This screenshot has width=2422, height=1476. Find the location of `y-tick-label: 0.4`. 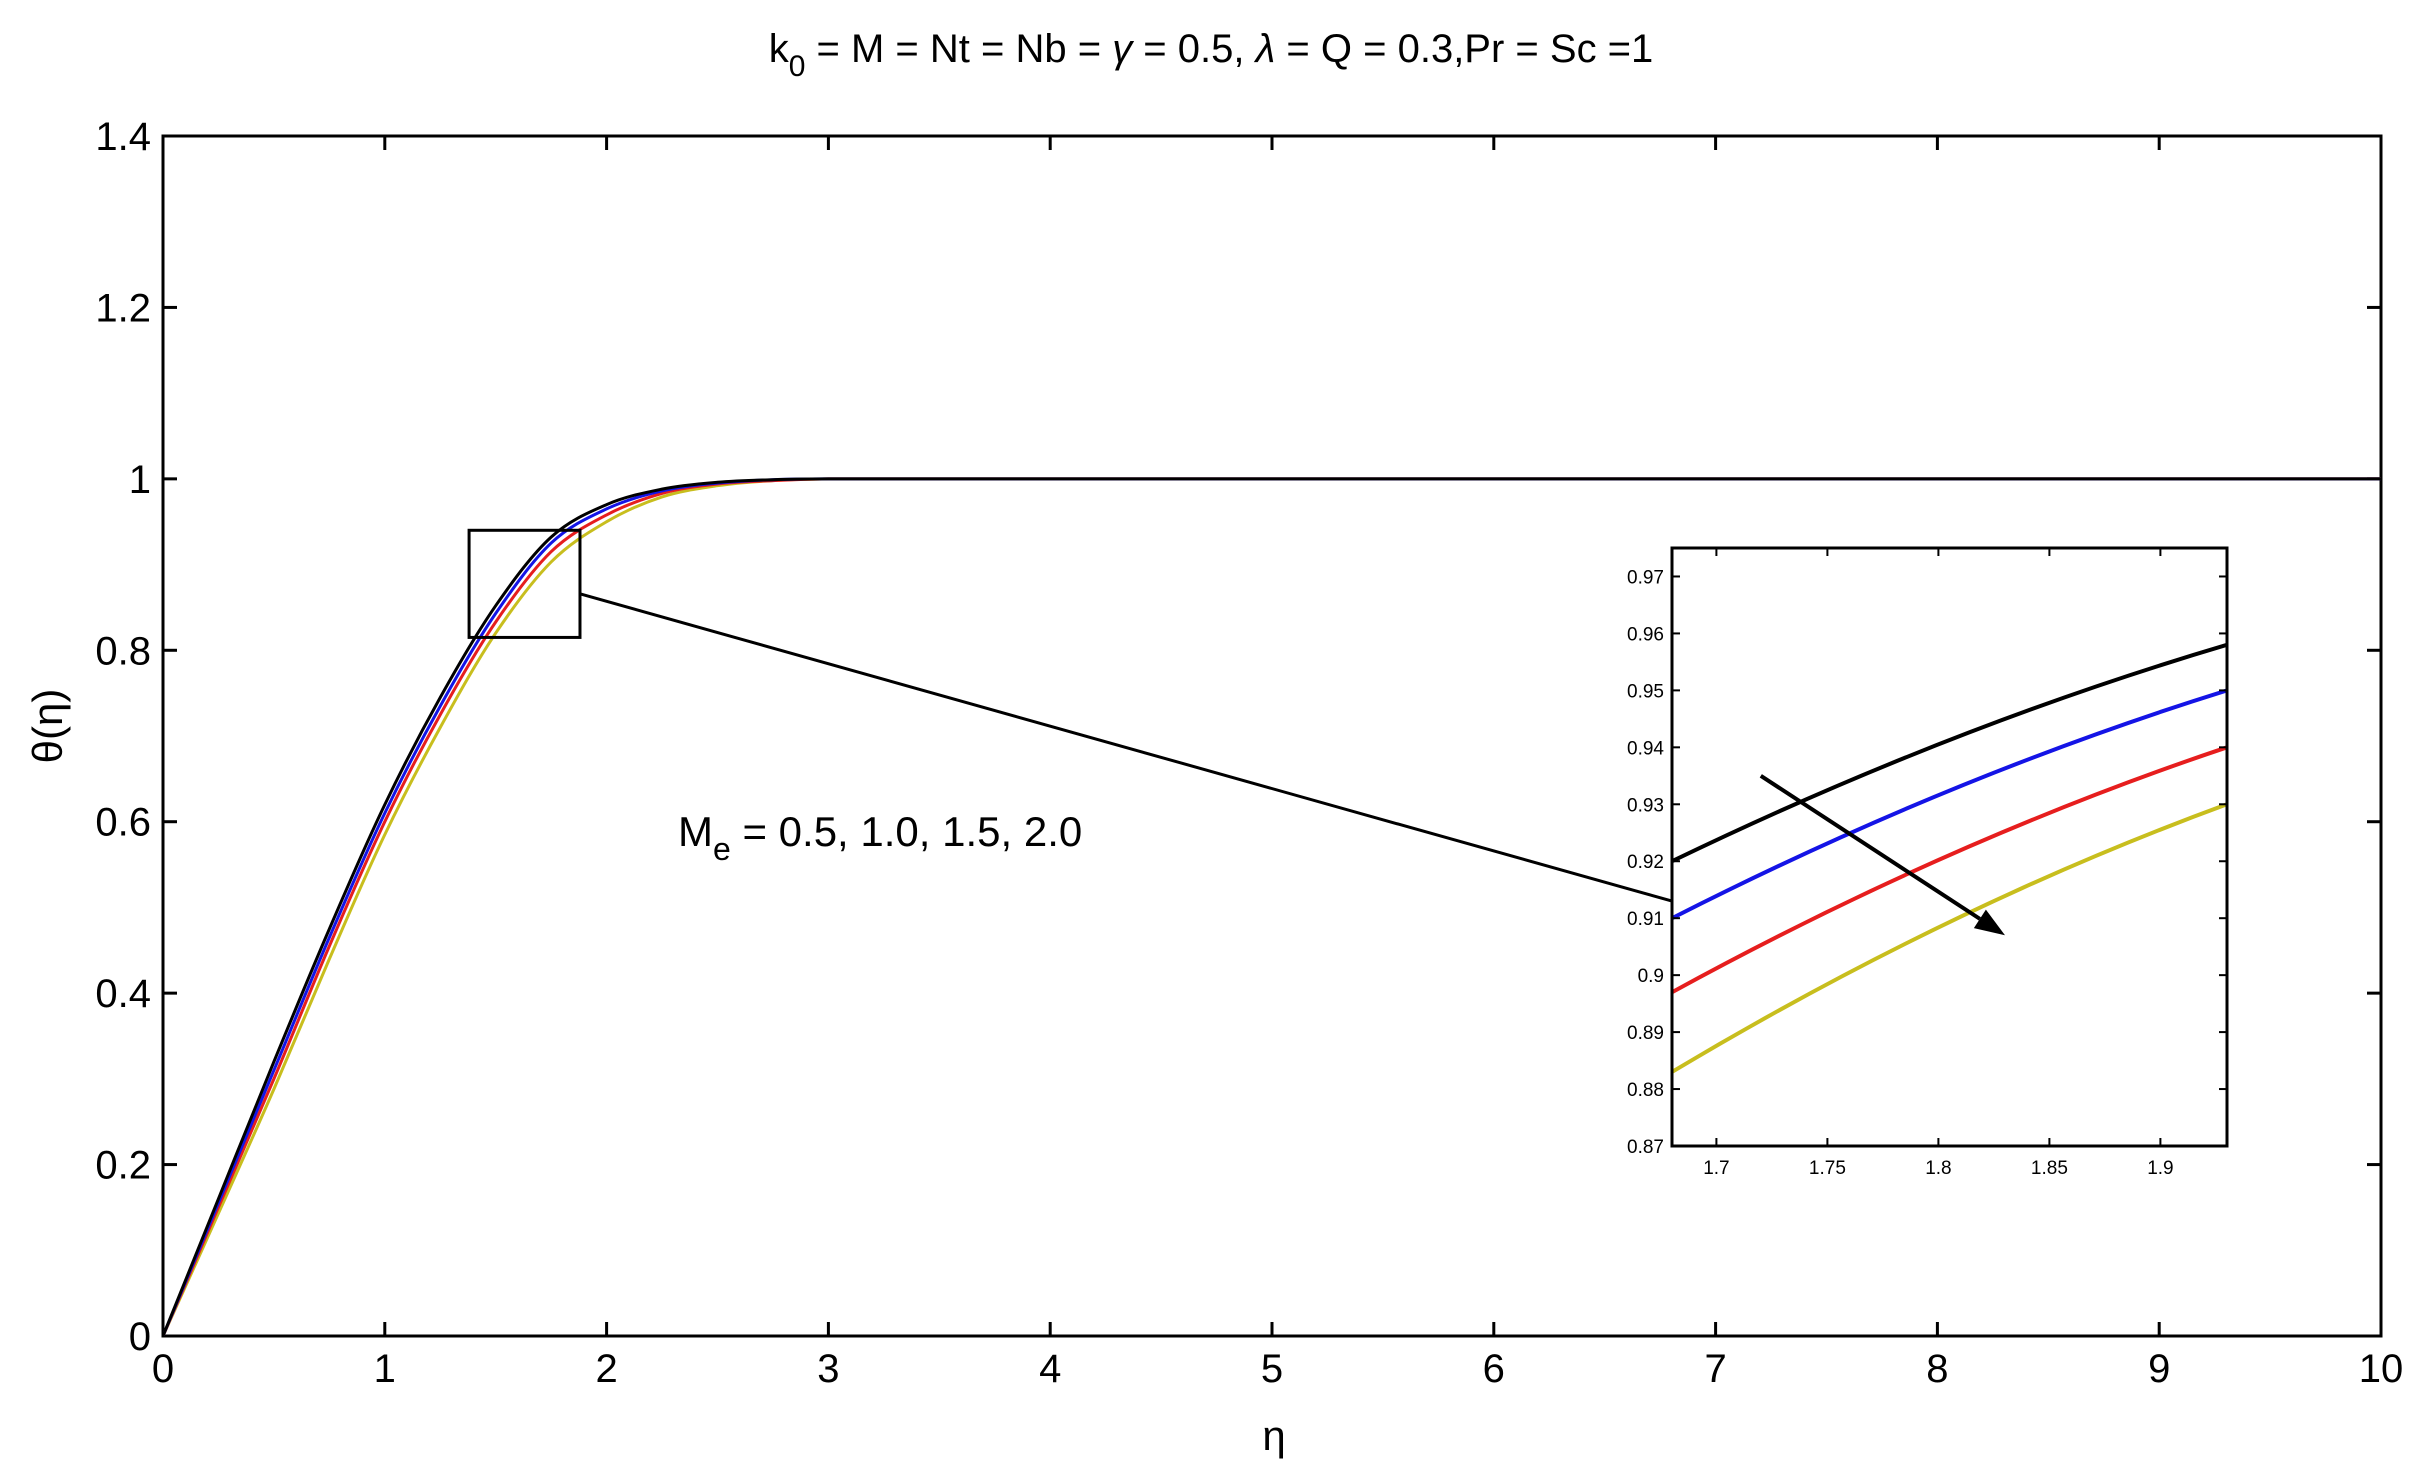

y-tick-label: 0.4 is located at coordinates (123, 994).